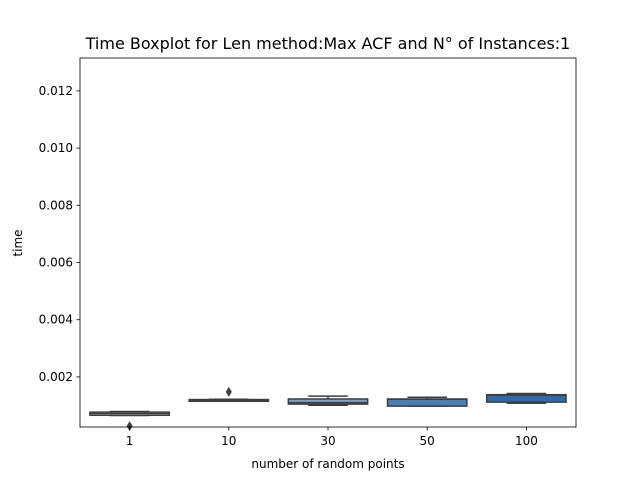 The height and width of the screenshot is (480, 640). I want to click on y-axis: 0.002 0.004 0.006 0.008 0.010 0.012, so click(59, 234).